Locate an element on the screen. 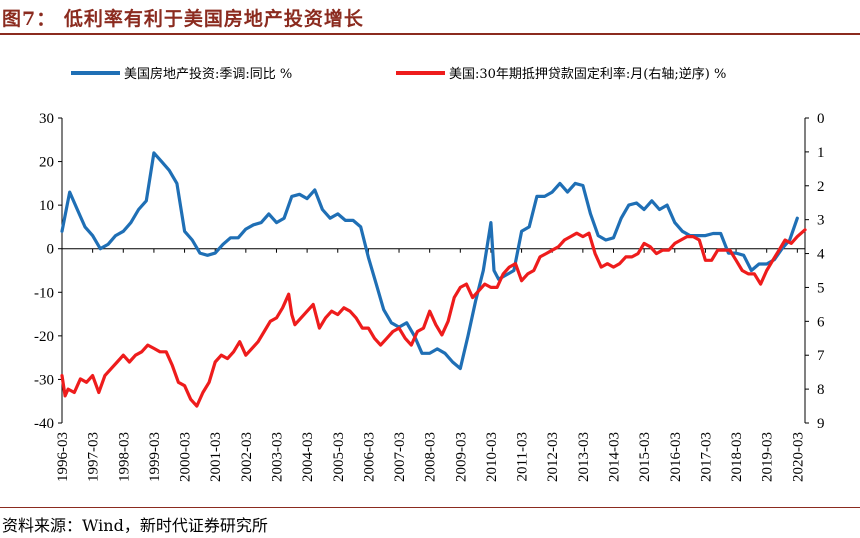 Image resolution: width=860 pixels, height=538 pixels. left-tick-label: -40 is located at coordinates (44, 424).